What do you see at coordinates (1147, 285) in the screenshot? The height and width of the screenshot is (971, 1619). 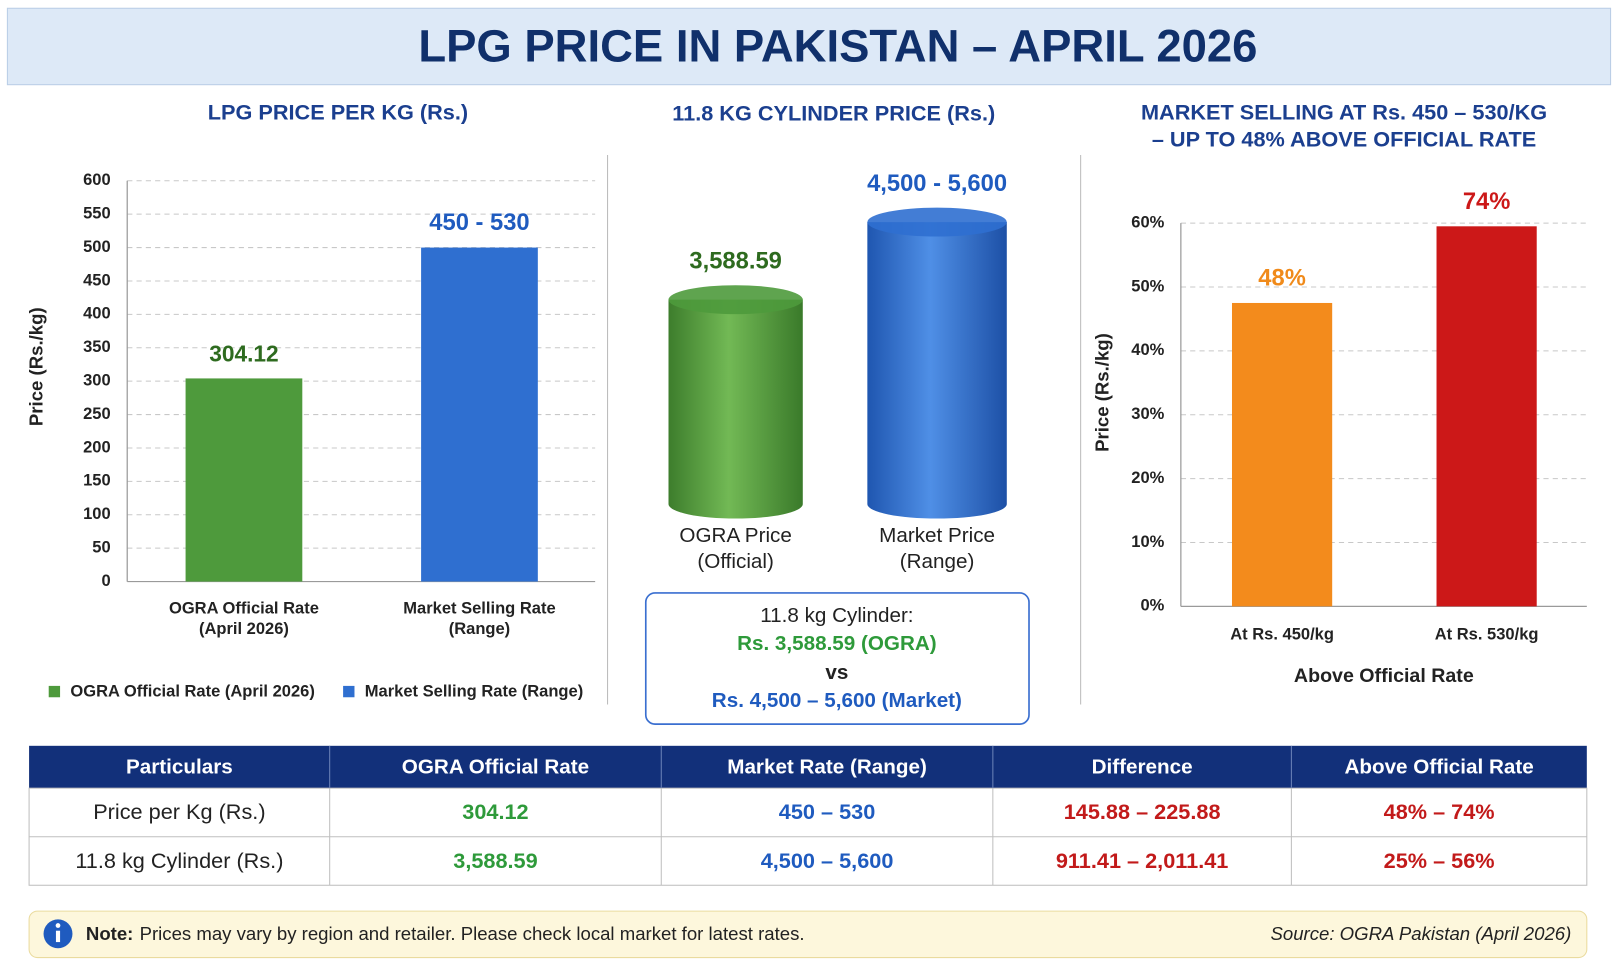 I see `y-tick-label: 50%` at bounding box center [1147, 285].